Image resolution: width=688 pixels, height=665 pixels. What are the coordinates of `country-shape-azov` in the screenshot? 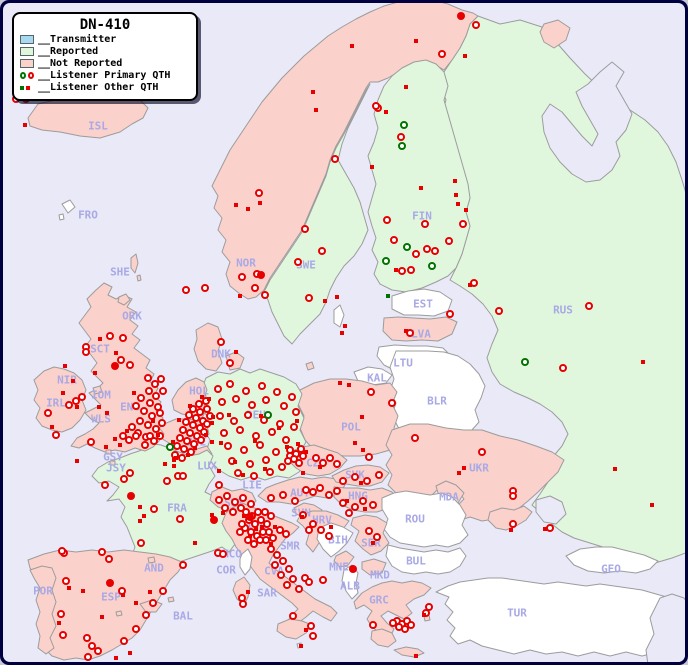 It's located at (551, 510).